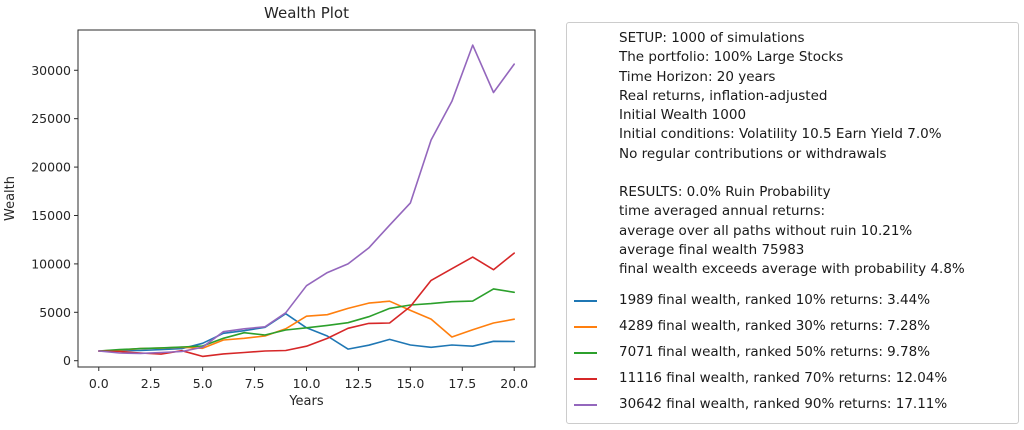  Describe the element at coordinates (307, 383) in the screenshot. I see `x-tick-label: 10.0` at that location.